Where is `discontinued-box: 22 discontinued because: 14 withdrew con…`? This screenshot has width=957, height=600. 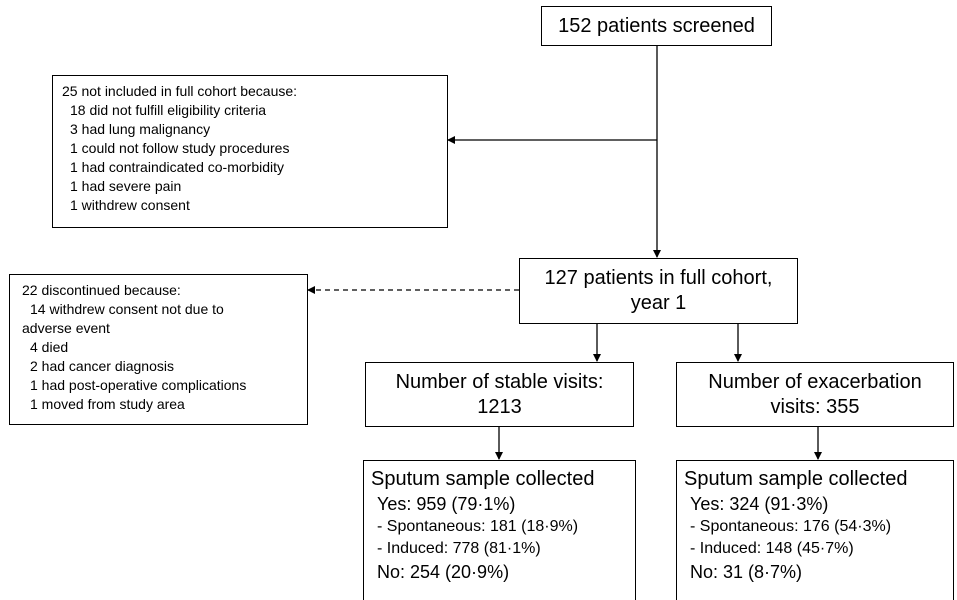
discontinued-box: 22 discontinued because: 14 withdrew con… is located at coordinates (158, 349).